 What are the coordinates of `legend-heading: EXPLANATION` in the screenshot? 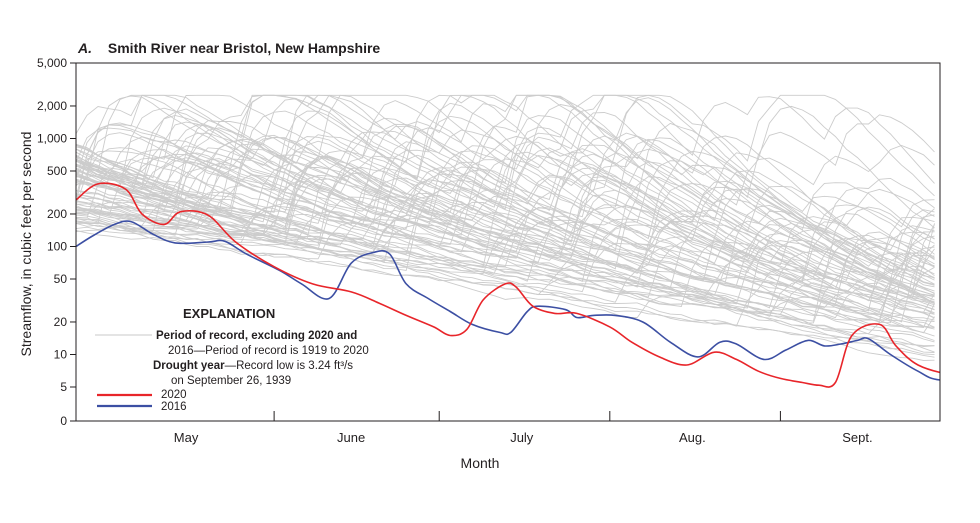 It's located at (229, 313).